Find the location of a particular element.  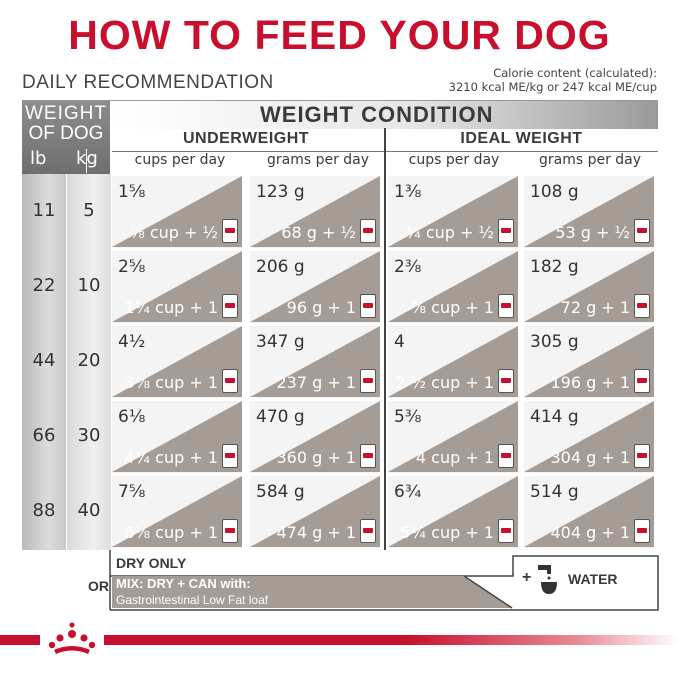

weight-kg: 10 is located at coordinates (89, 285).